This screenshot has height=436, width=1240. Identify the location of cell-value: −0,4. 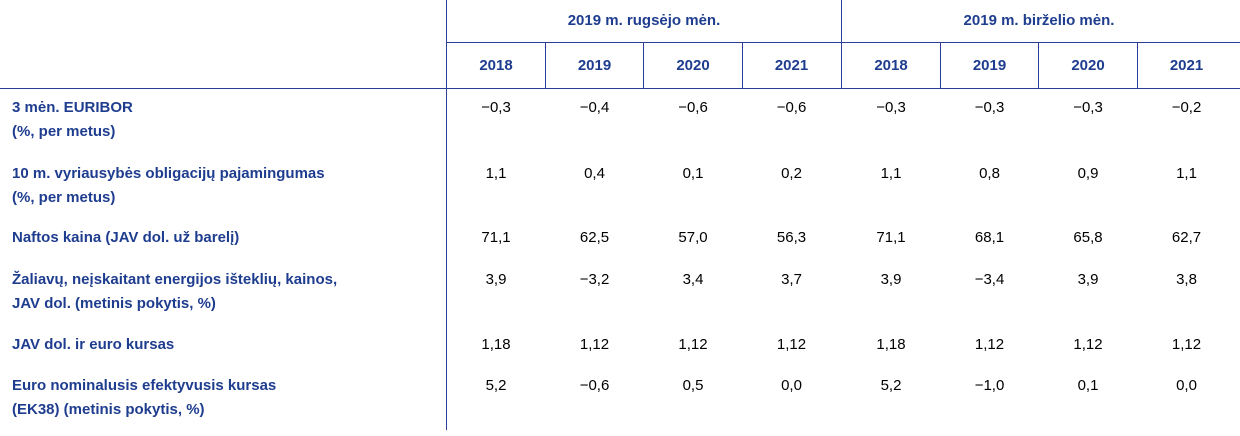
(594, 107).